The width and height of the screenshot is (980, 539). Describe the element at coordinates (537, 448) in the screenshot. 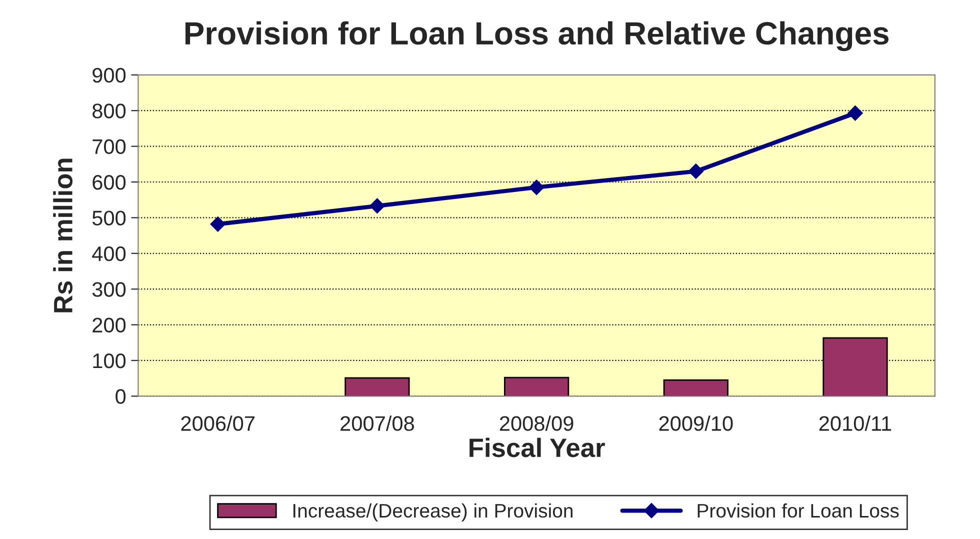

I see `x-axis-title: Fiscal Year` at that location.